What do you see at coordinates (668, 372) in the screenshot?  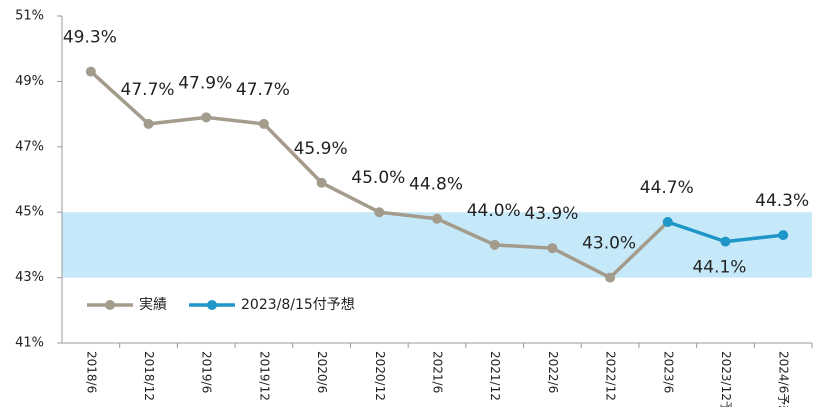 I see `x-tick-label: 2023/6` at bounding box center [668, 372].